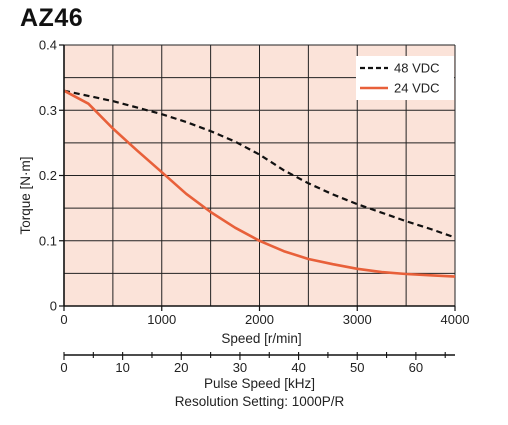 The height and width of the screenshot is (425, 508). What do you see at coordinates (161, 319) in the screenshot?
I see `x-tick-label: 1000` at bounding box center [161, 319].